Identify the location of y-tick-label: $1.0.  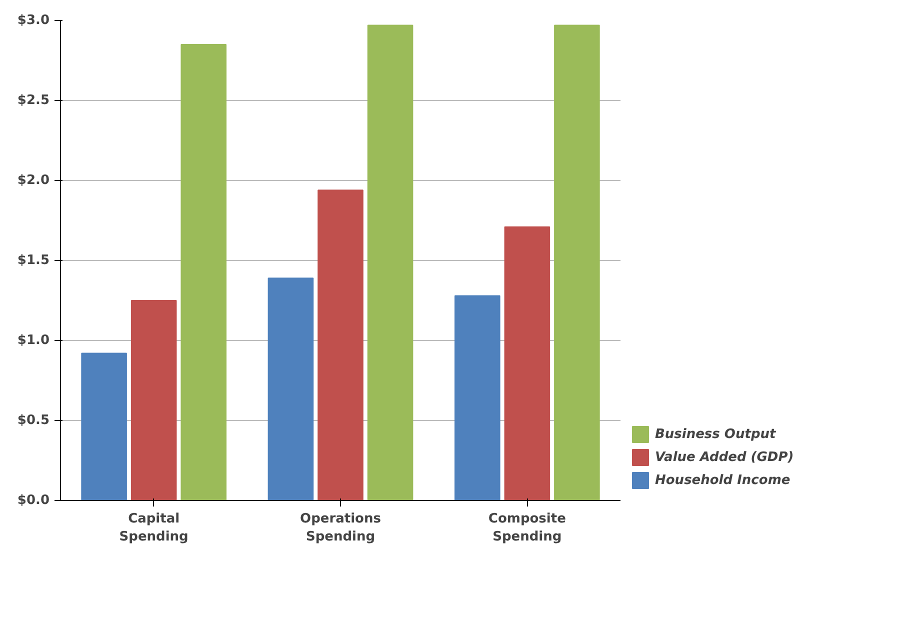
(33, 340).